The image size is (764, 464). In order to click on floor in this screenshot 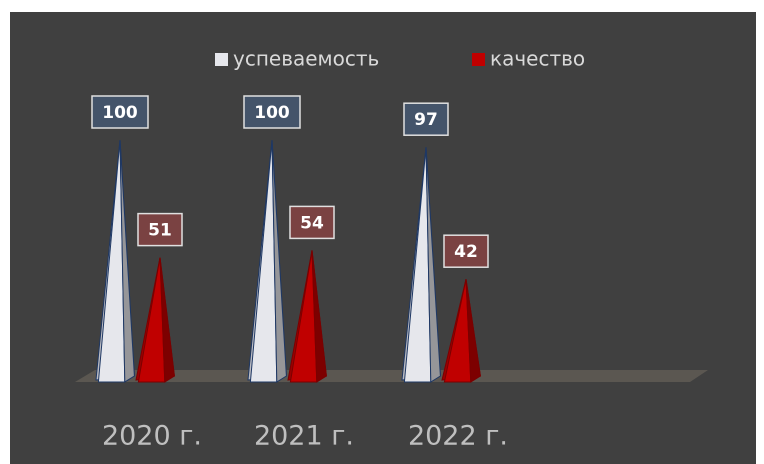, I will do `click(391, 376)`.